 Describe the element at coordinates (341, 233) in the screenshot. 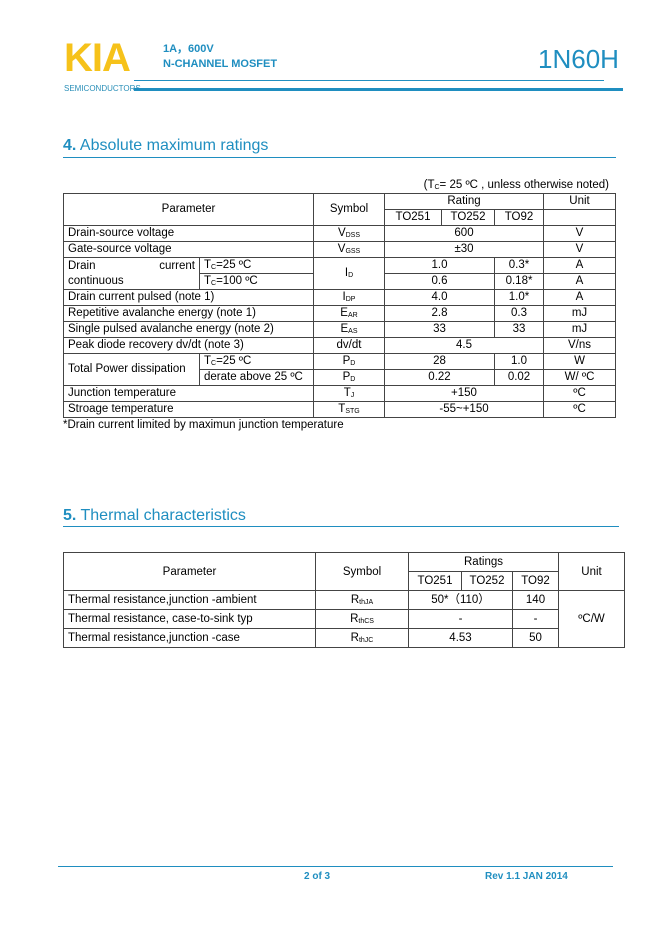

I see `text: V` at that location.